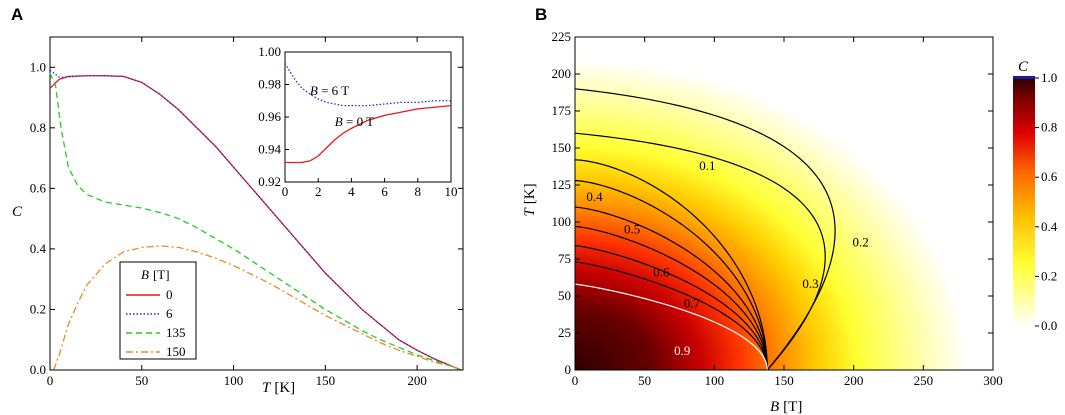 The width and height of the screenshot is (1065, 415). Describe the element at coordinates (1049, 176) in the screenshot. I see `cb-tick-label-3: 0.6` at that location.